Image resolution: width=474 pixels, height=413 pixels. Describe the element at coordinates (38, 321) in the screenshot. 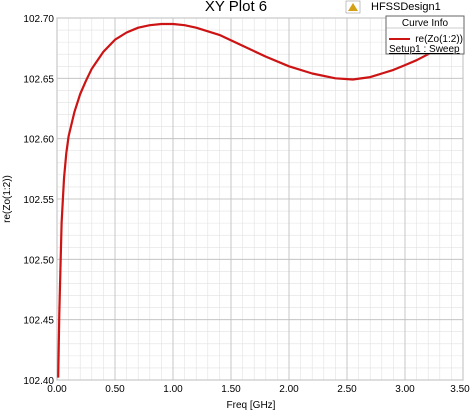

I see `y-tick-label: 102.45` at that location.